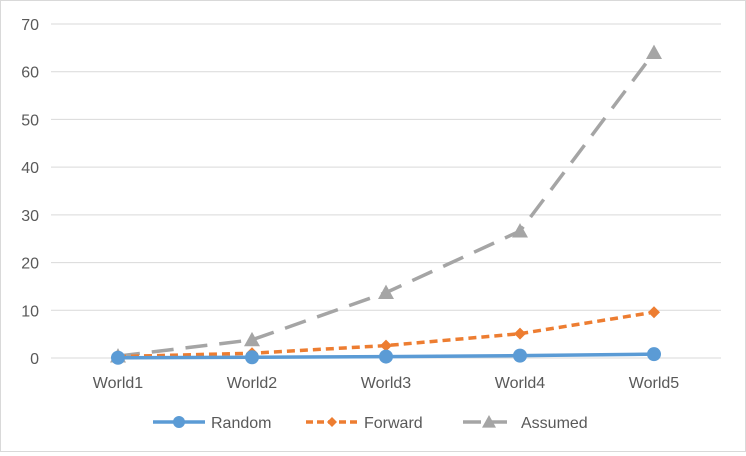 The image size is (746, 456). I want to click on x-tick-label: World1, so click(118, 383).